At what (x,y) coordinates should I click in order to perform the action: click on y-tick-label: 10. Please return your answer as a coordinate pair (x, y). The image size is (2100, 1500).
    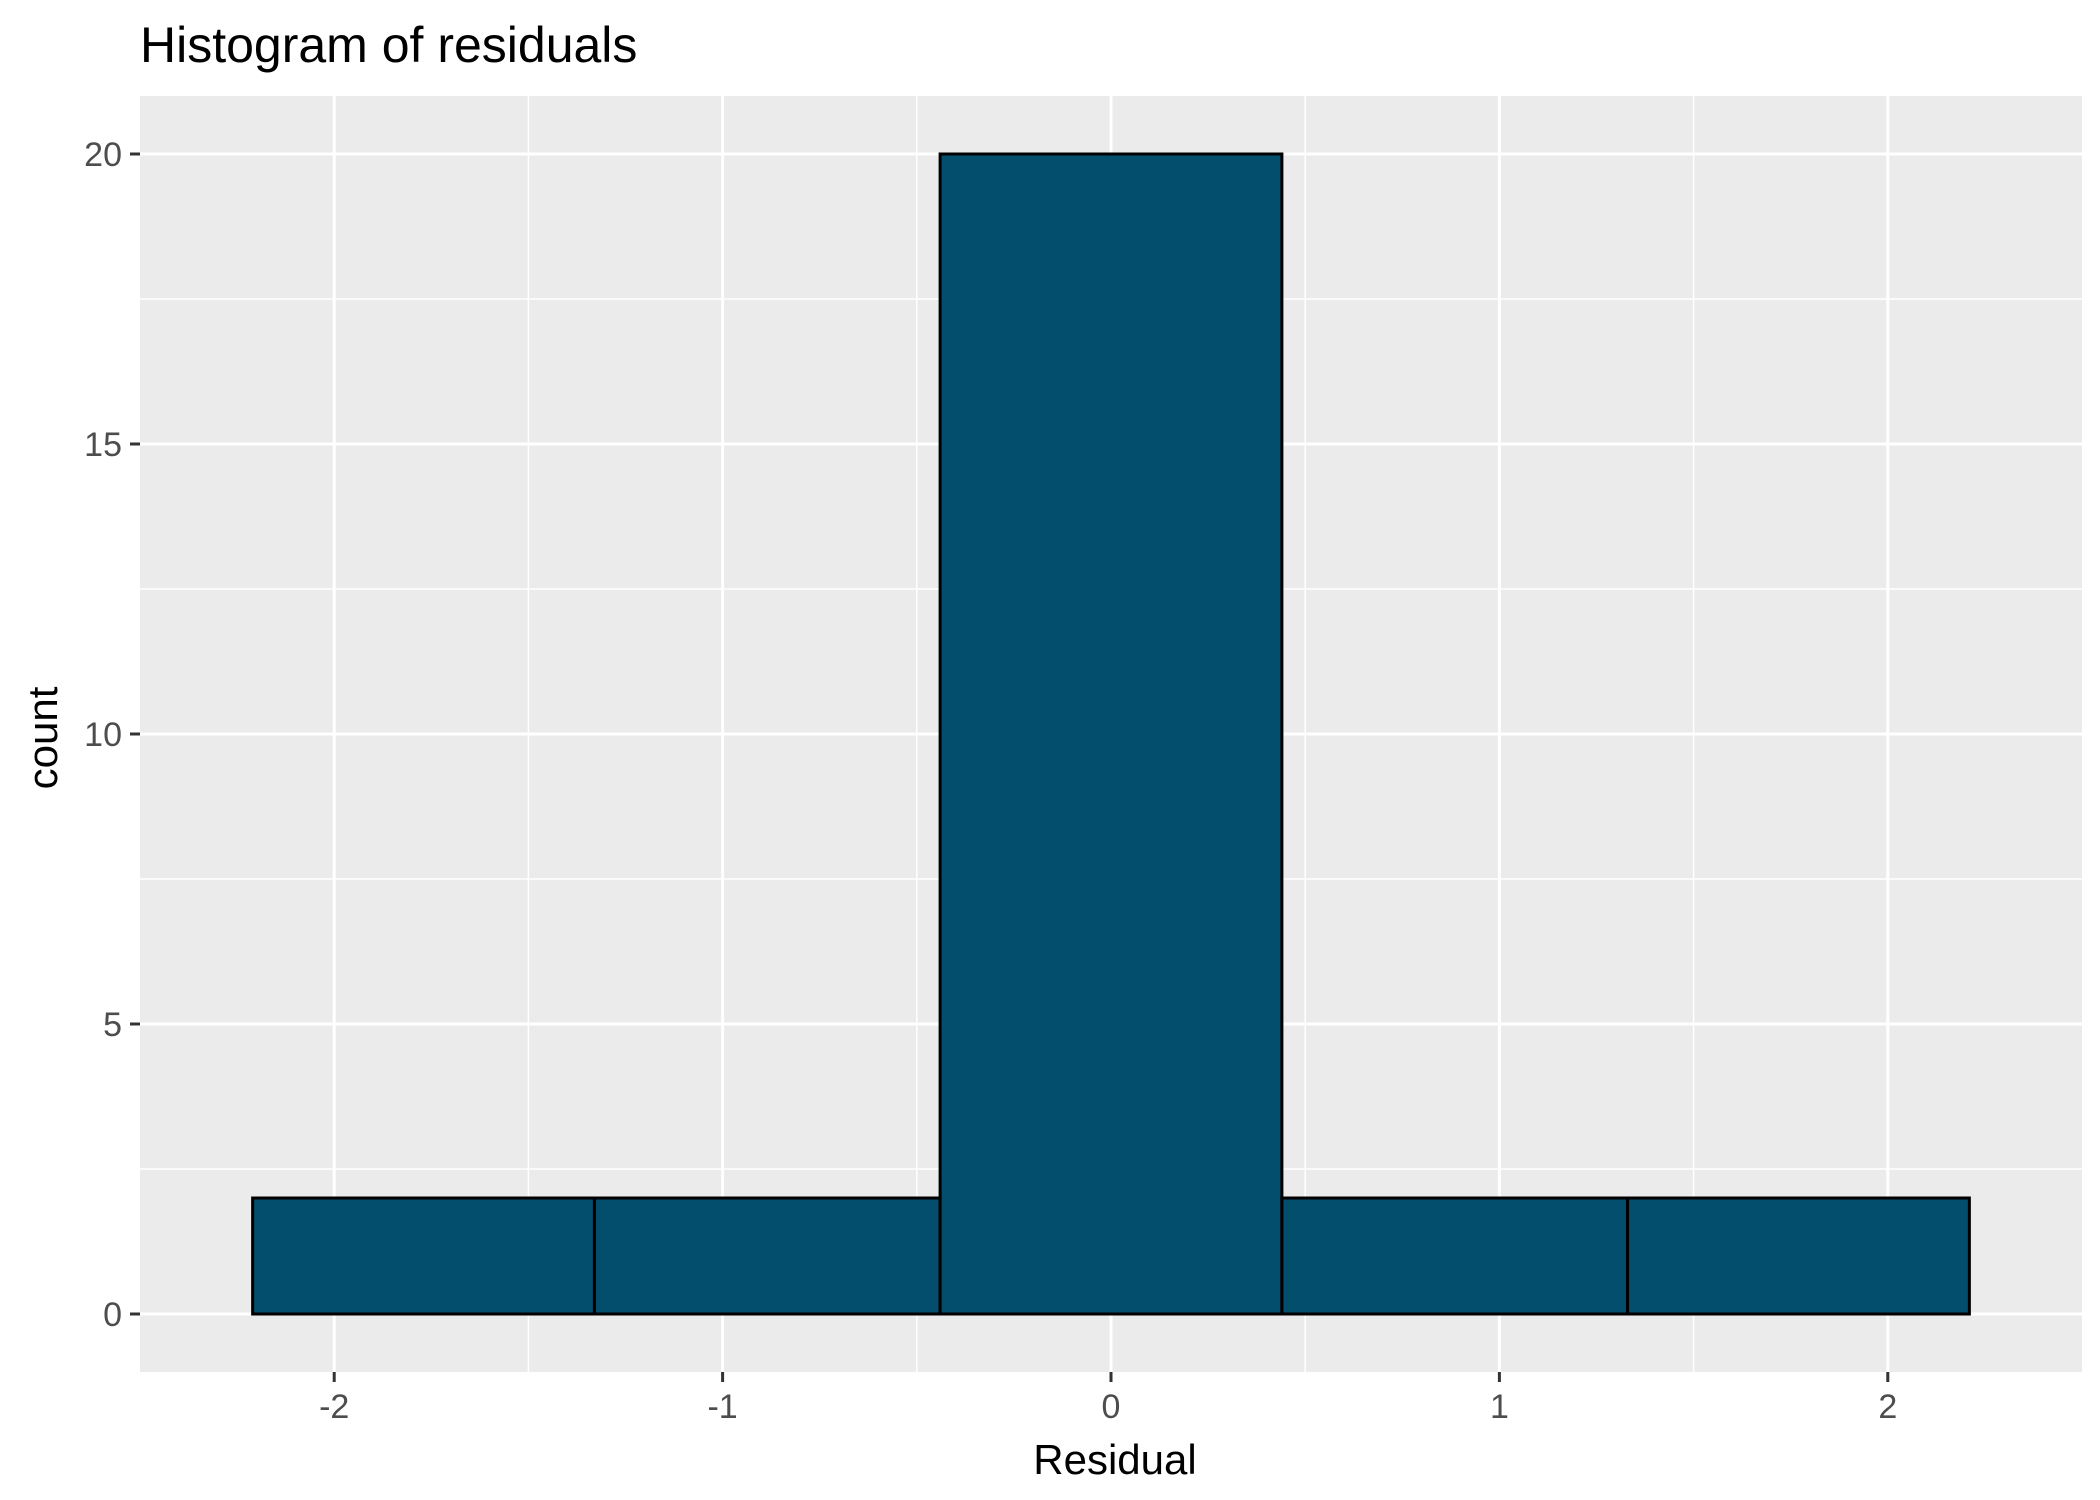
    Looking at the image, I should click on (103, 735).